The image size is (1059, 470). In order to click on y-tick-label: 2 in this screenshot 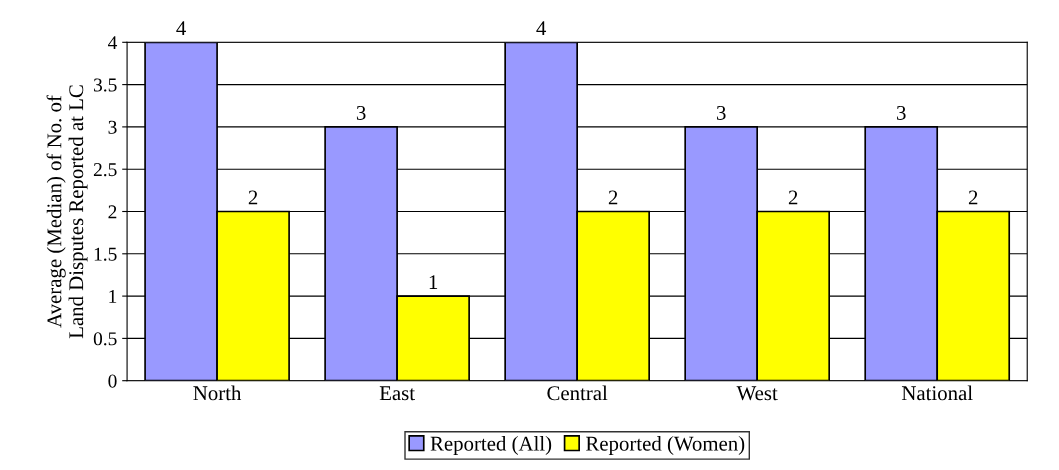, I will do `click(112, 212)`.